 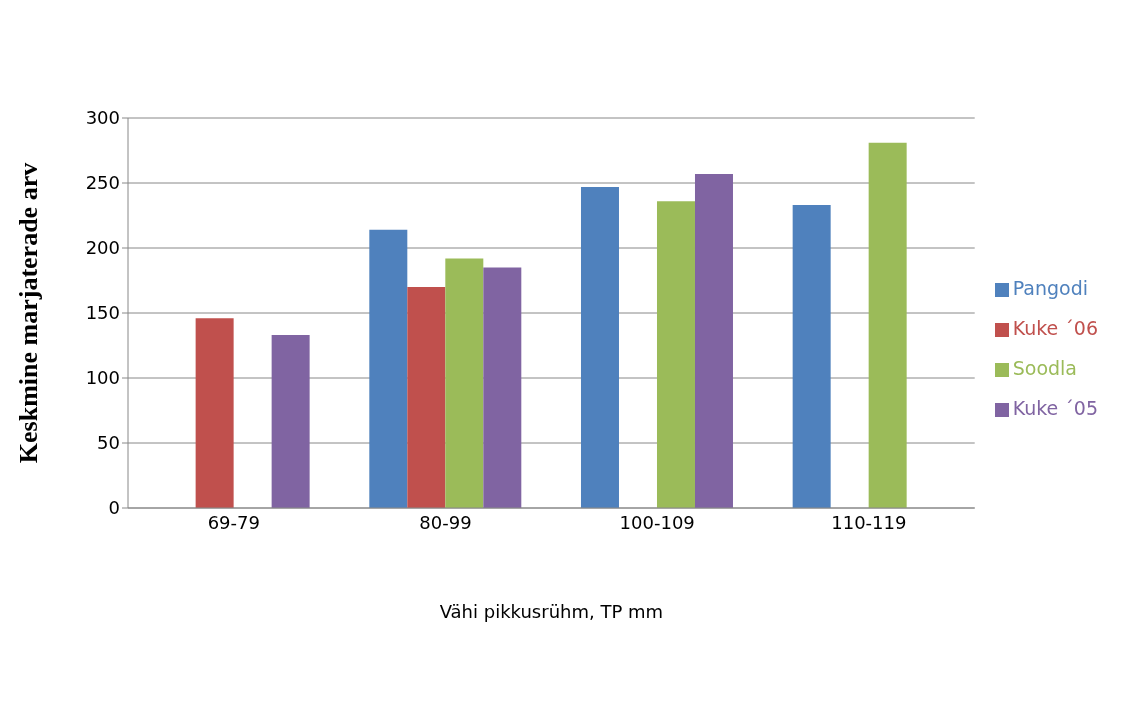 What do you see at coordinates (102, 183) in the screenshot?
I see `y-tick-label: 250` at bounding box center [102, 183].